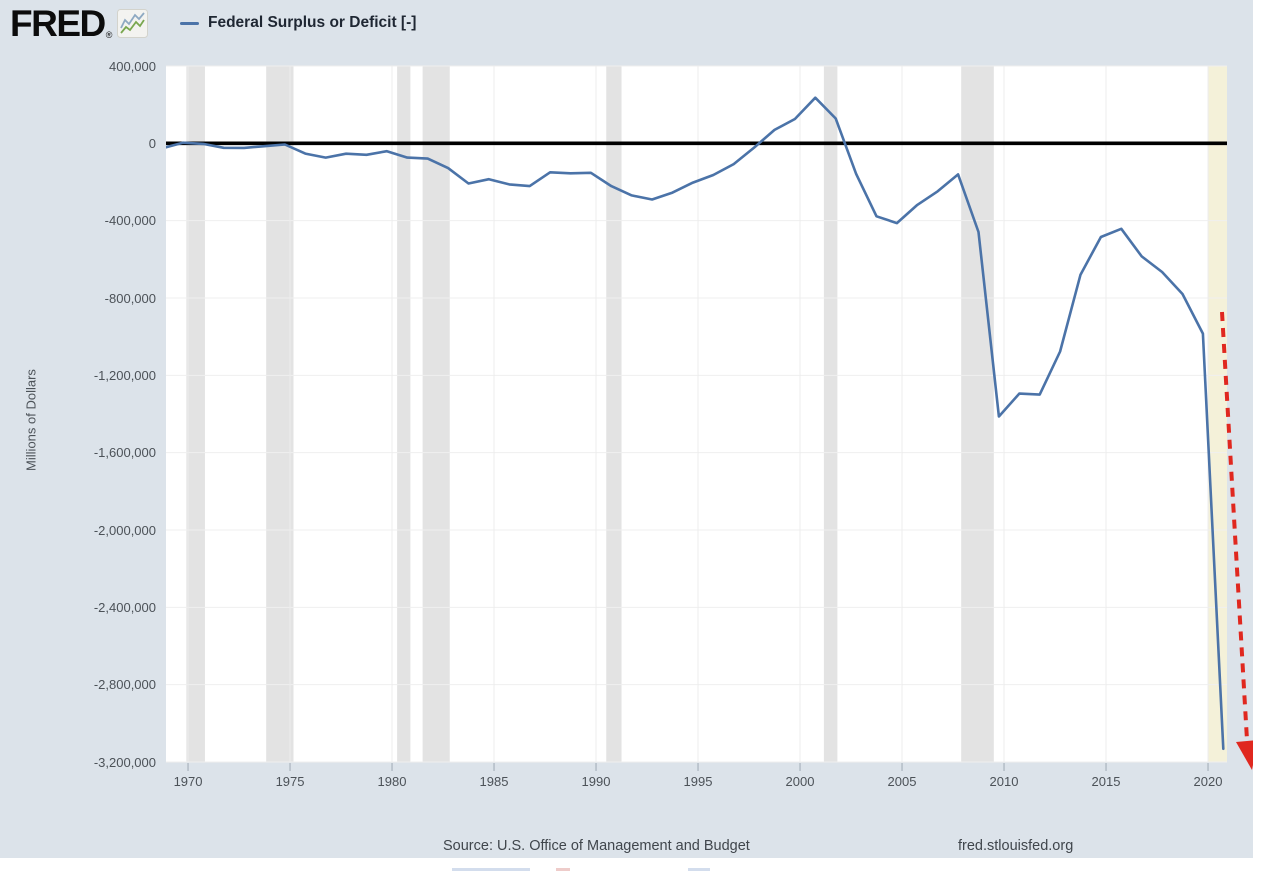 The height and width of the screenshot is (872, 1278). I want to click on y-tick-label: -400,000, so click(130, 221).